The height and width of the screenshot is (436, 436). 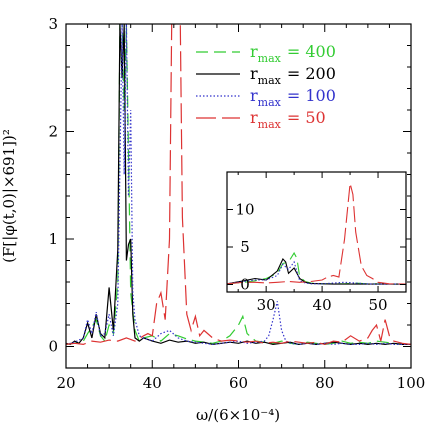 What do you see at coordinates (324, 383) in the screenshot?
I see `x-tick-label: 80` at bounding box center [324, 383].